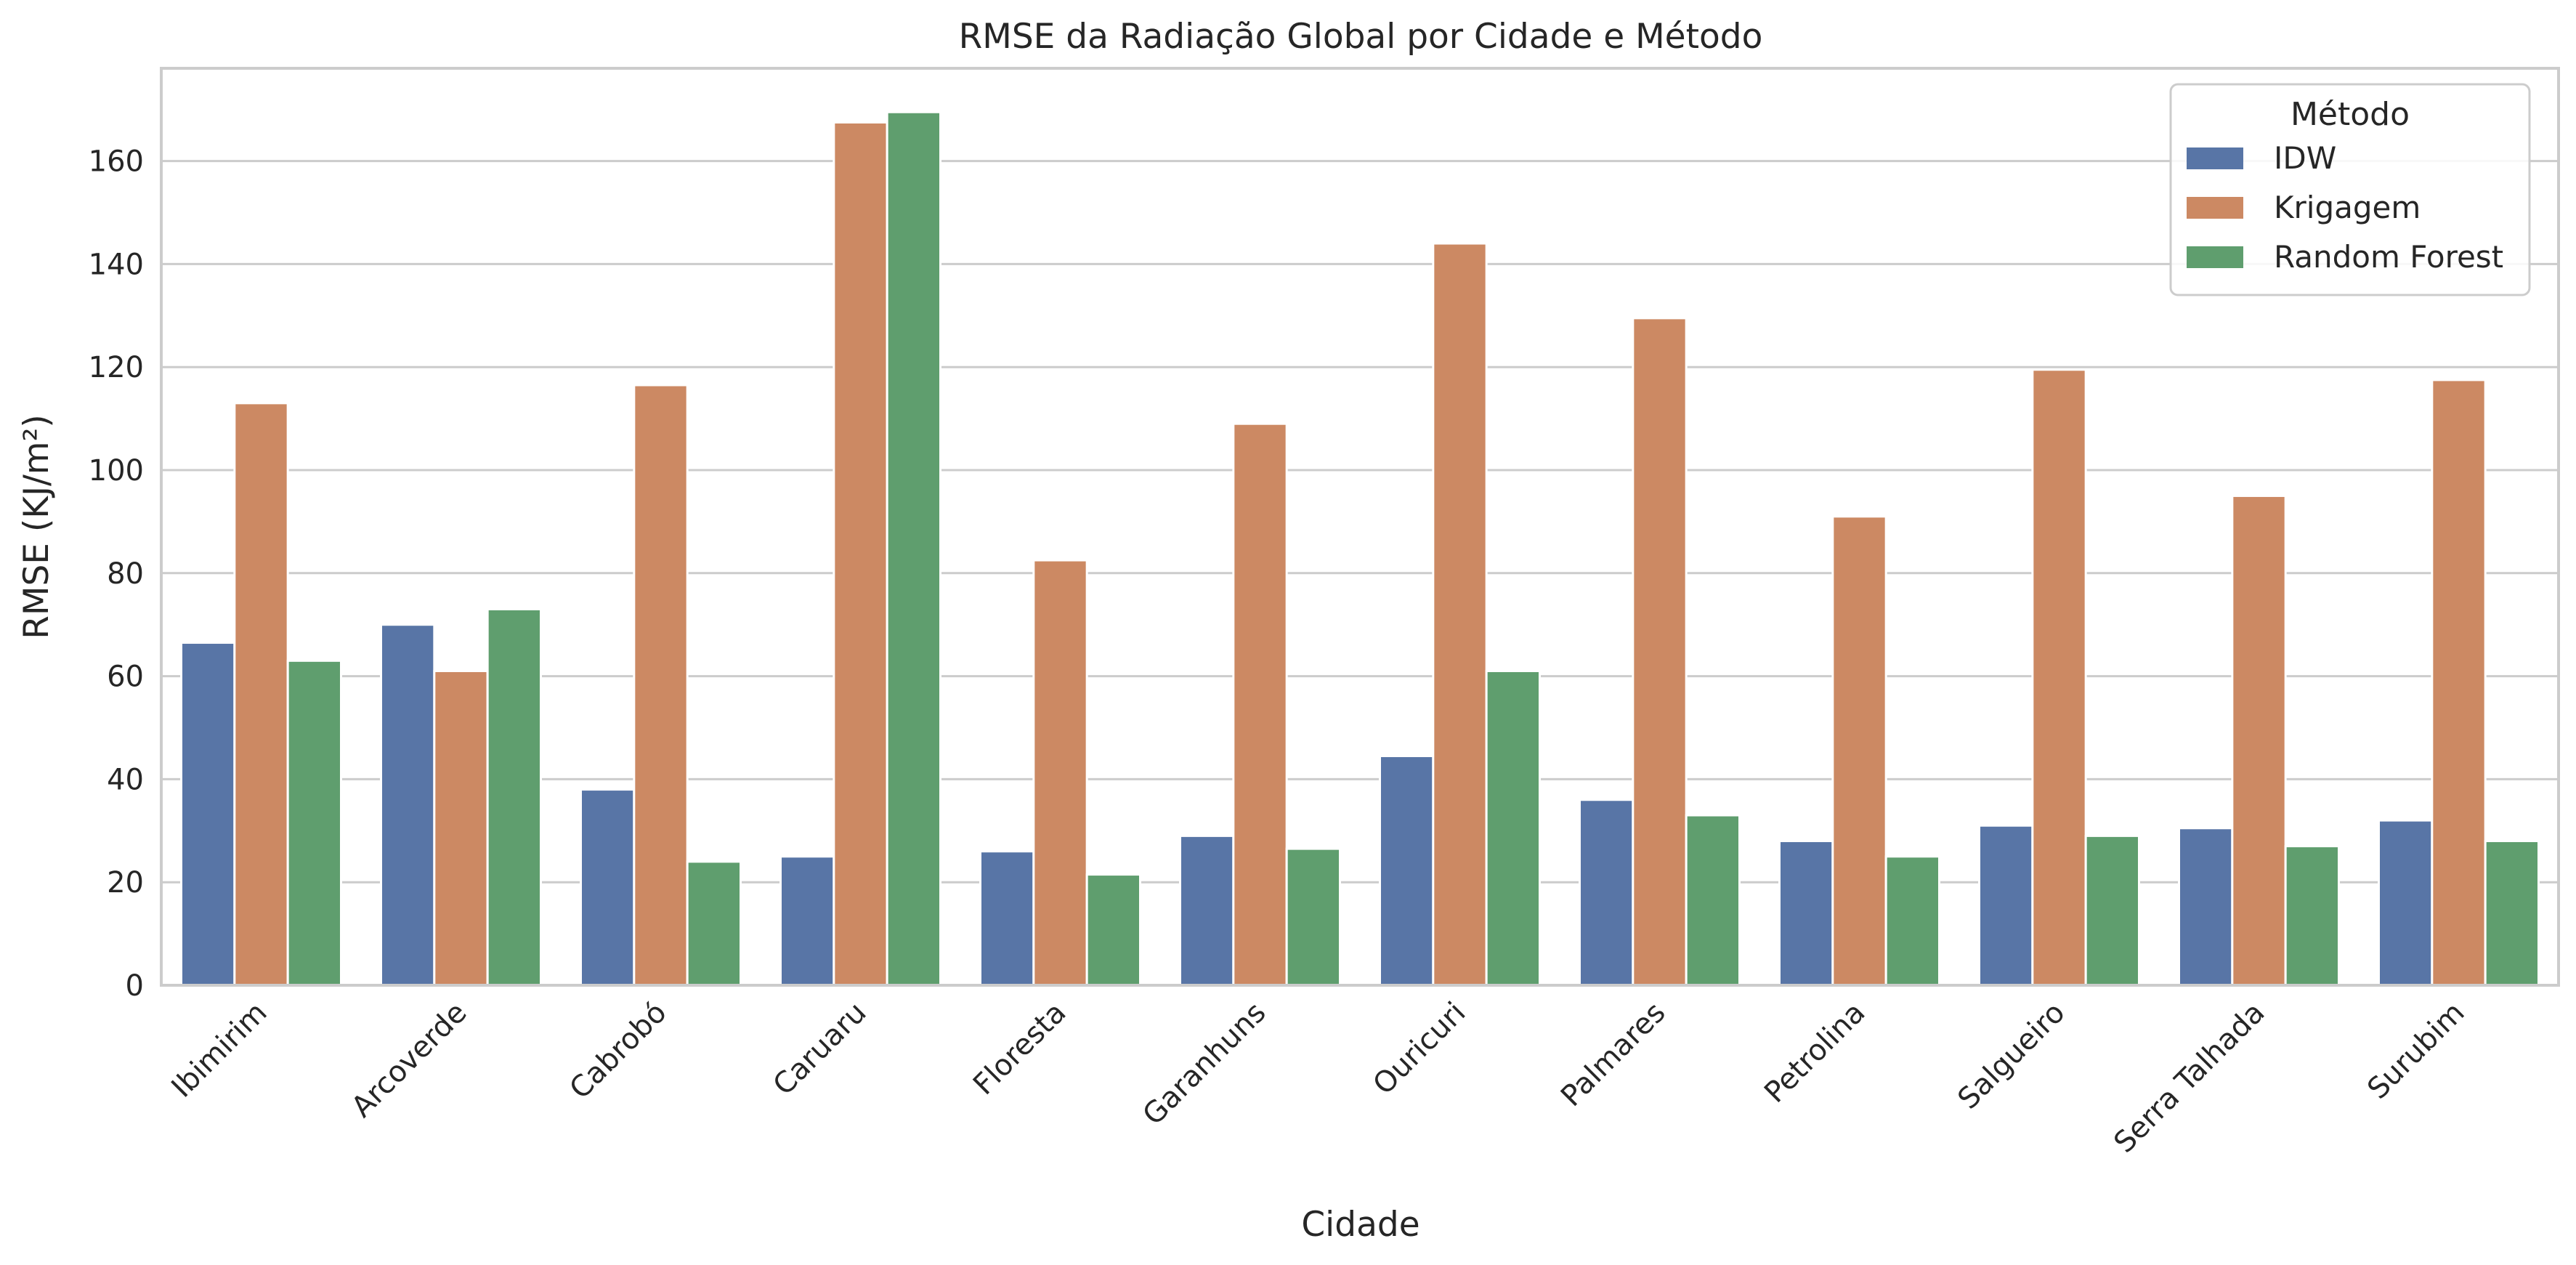 Image resolution: width=2576 pixels, height=1265 pixels. Describe the element at coordinates (1814, 1053) in the screenshot. I see `x-tick-label: Petrolina` at that location.